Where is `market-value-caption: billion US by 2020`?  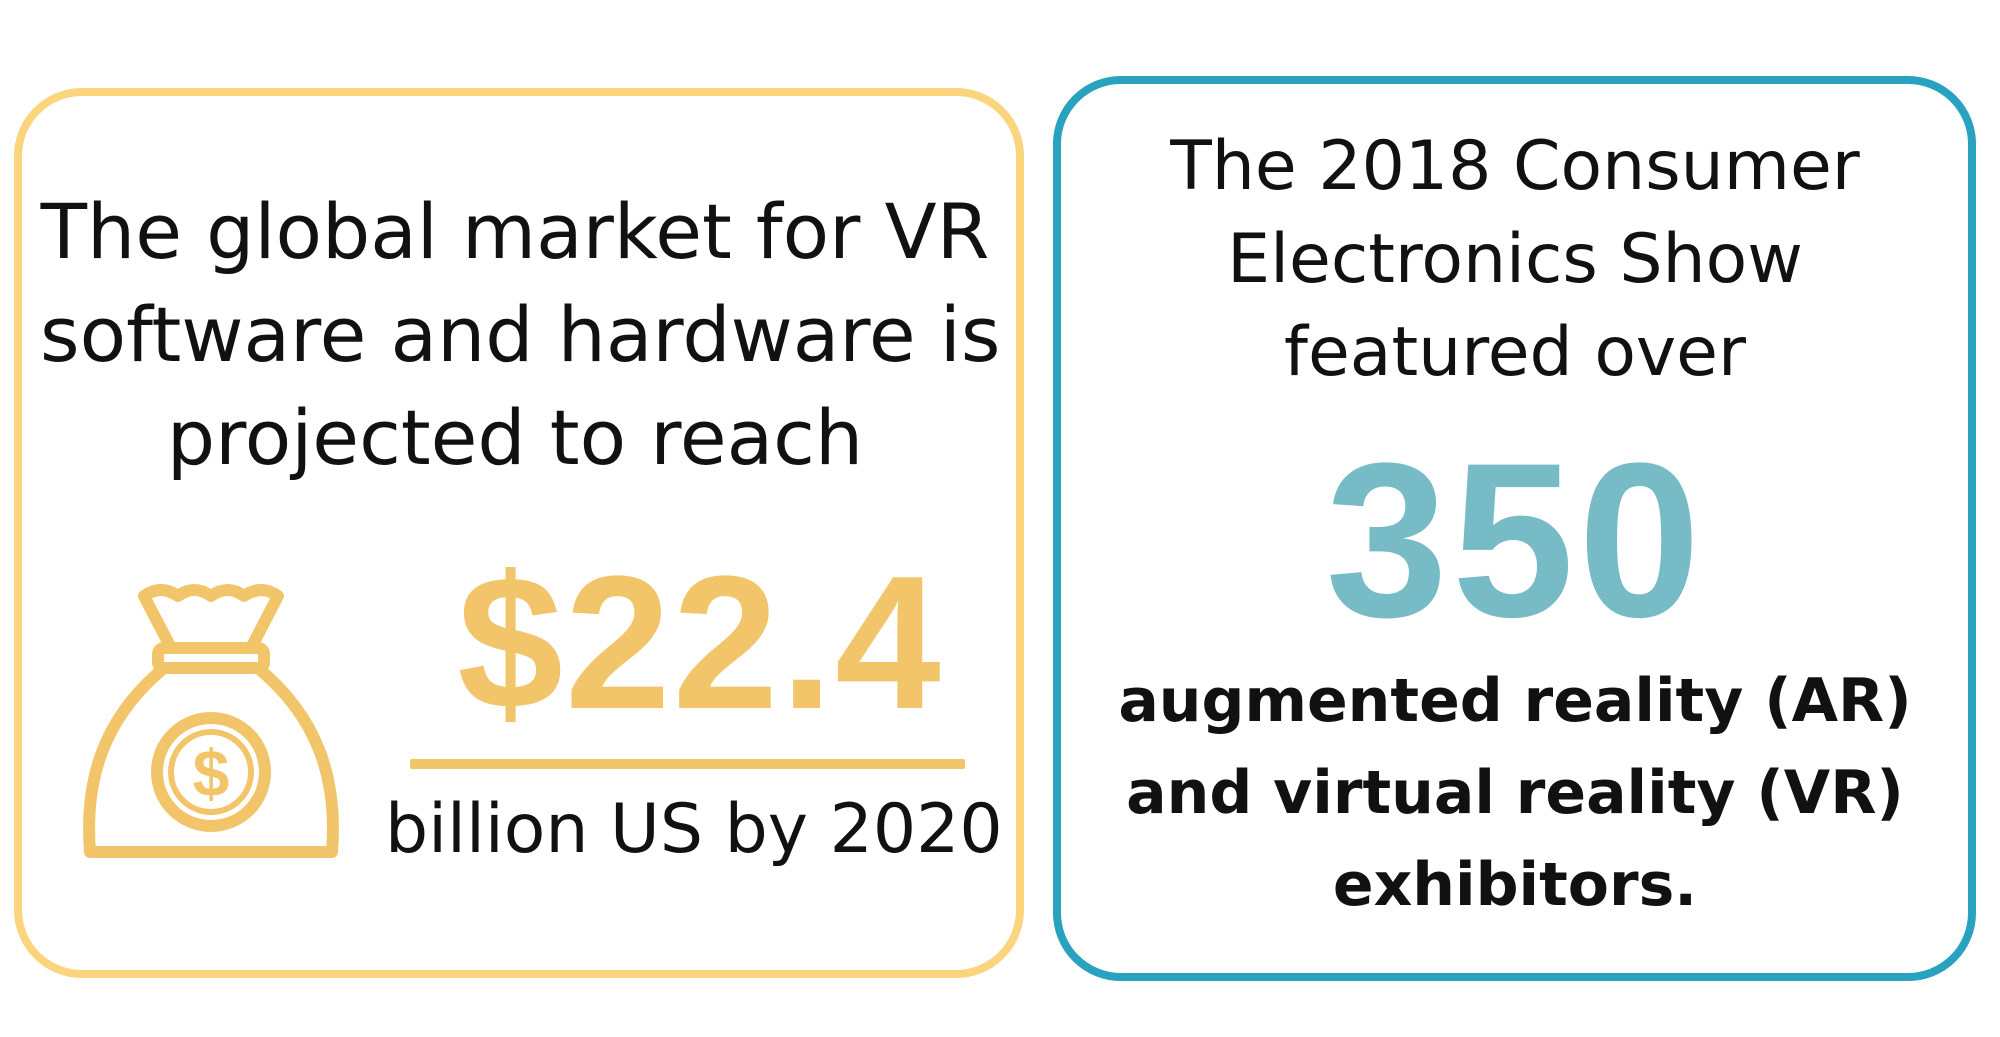 market-value-caption: billion US by 2020 is located at coordinates (694, 829).